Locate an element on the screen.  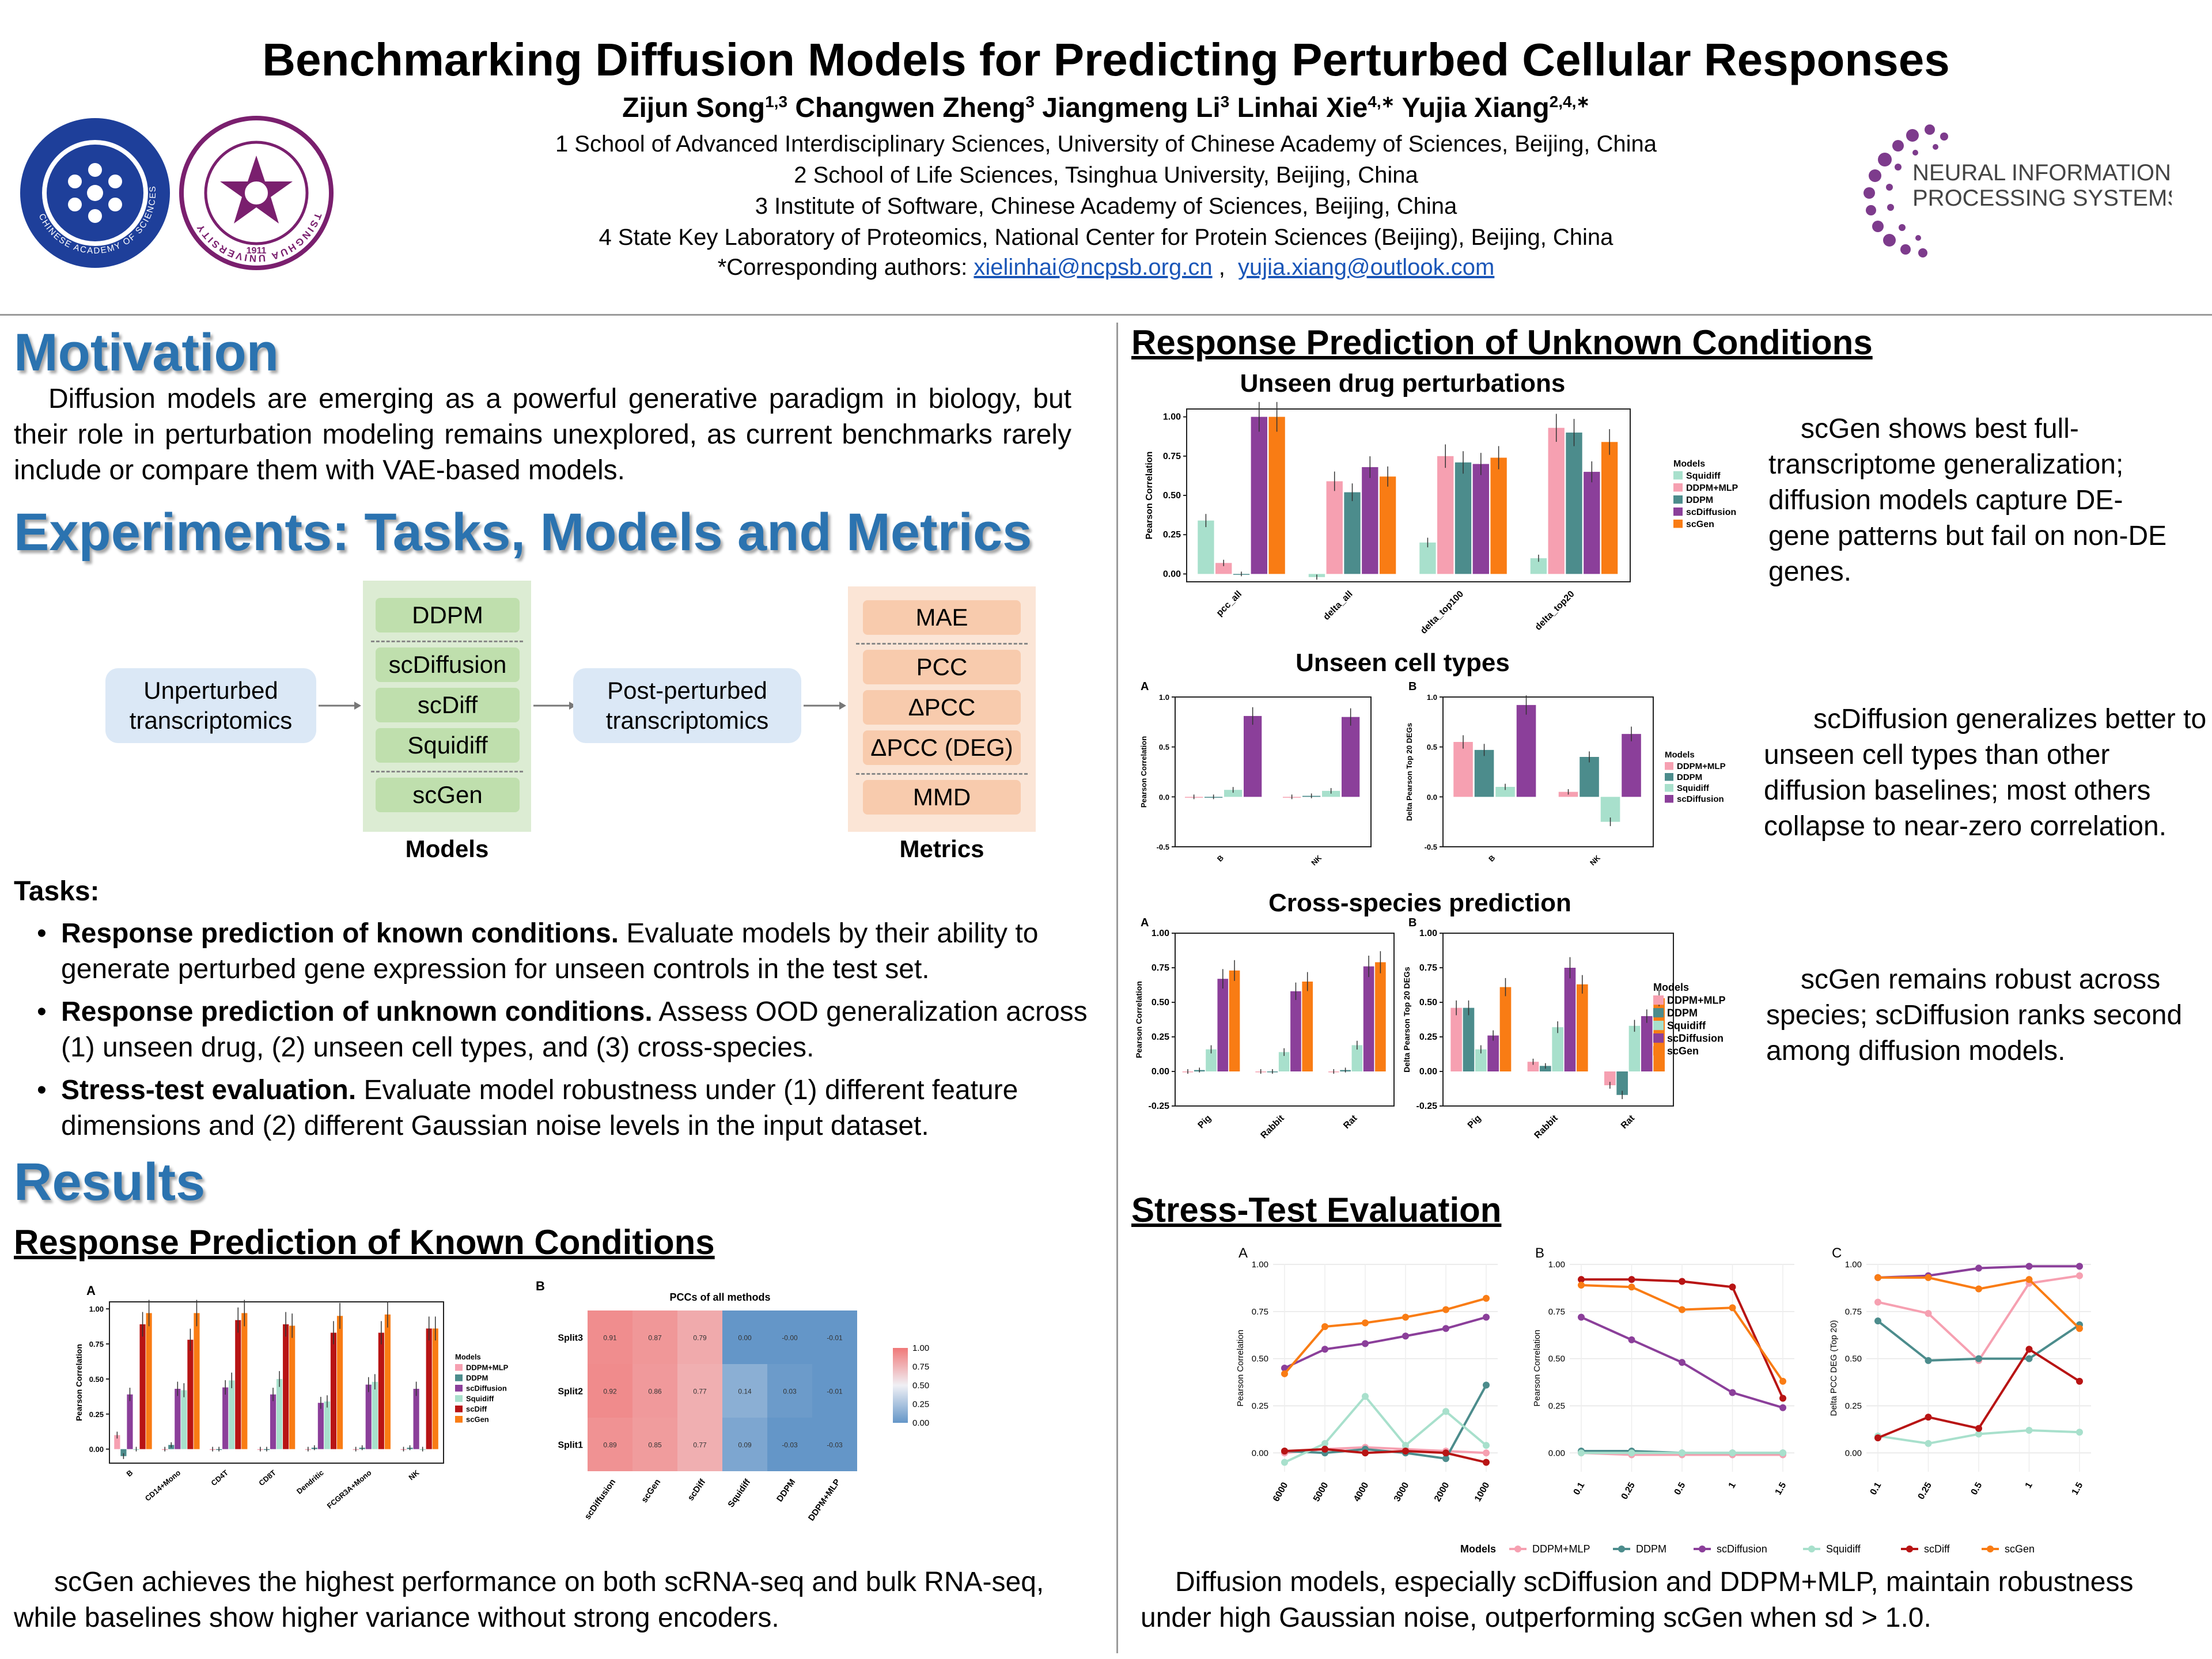
y-tick-label: 1.0 is located at coordinates (1432, 697).